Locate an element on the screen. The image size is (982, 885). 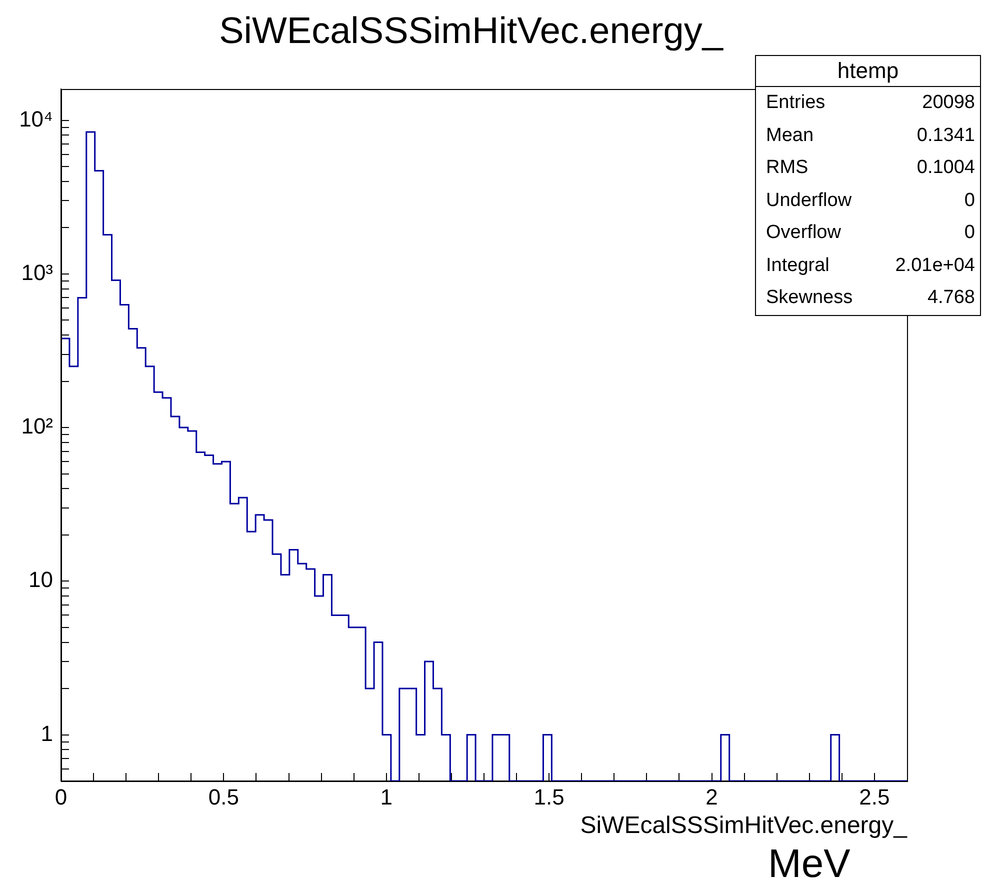
annotation: Overflow is located at coordinates (803, 233).